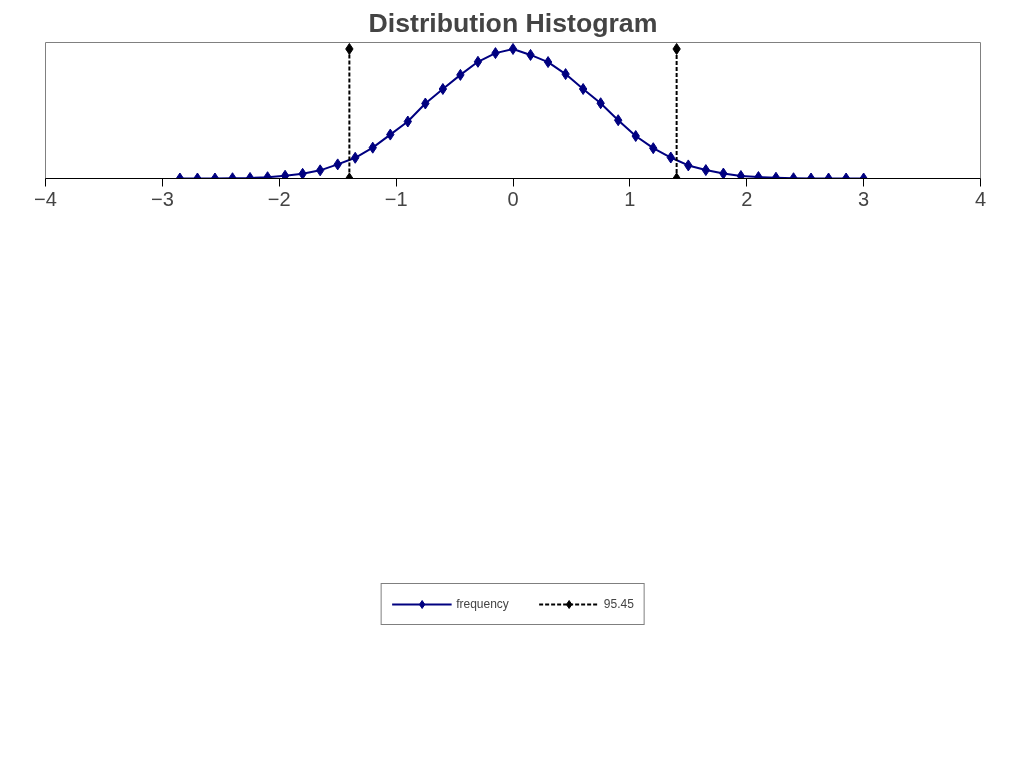 The width and height of the screenshot is (1017, 758). Describe the element at coordinates (162, 198) in the screenshot. I see `x-tick-label: −3` at that location.